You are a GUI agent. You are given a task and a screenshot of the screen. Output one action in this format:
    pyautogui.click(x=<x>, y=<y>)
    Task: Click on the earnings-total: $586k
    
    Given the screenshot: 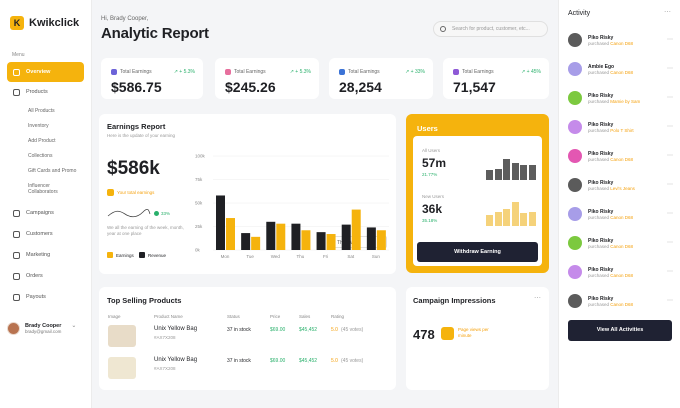 What is the action you would take?
    pyautogui.click(x=133, y=168)
    